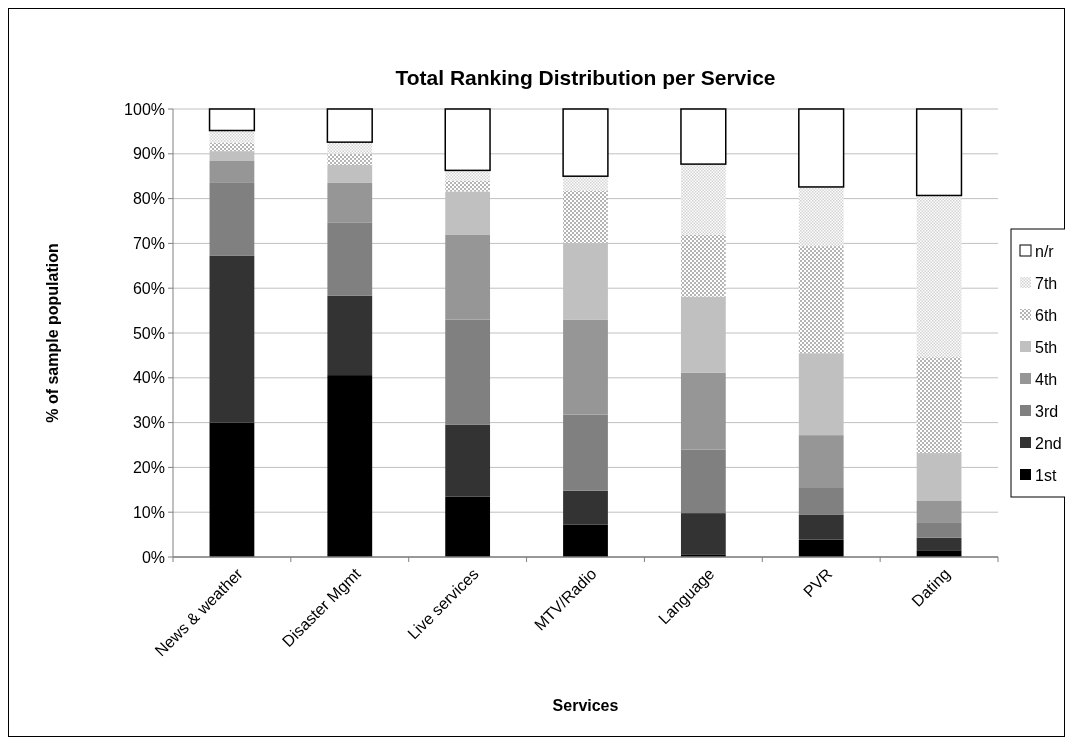  What do you see at coordinates (148, 288) in the screenshot?
I see `y-tick-label: 60%` at bounding box center [148, 288].